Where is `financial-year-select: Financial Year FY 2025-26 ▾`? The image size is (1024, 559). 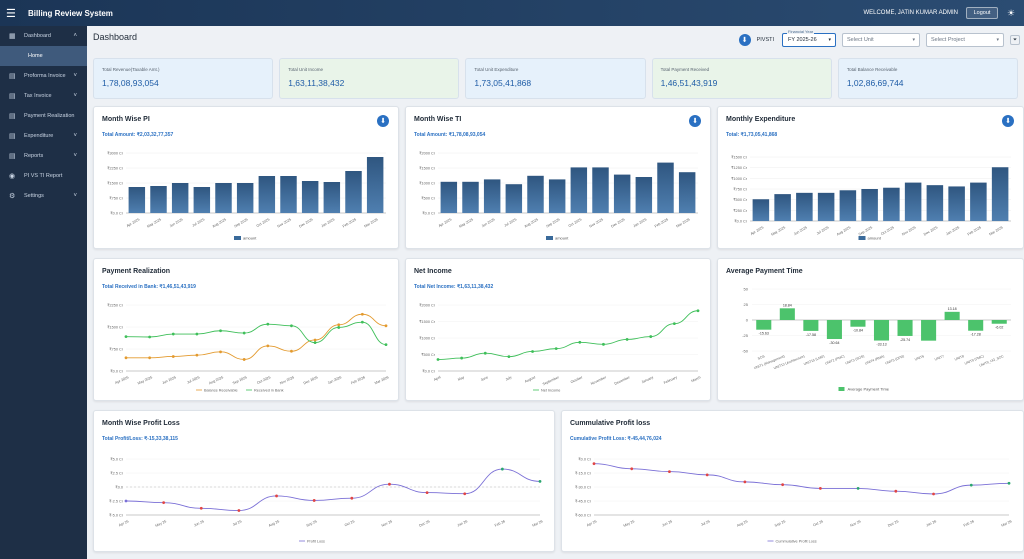
financial-year-select: Financial Year FY 2025-26 ▾ is located at coordinates (809, 38).